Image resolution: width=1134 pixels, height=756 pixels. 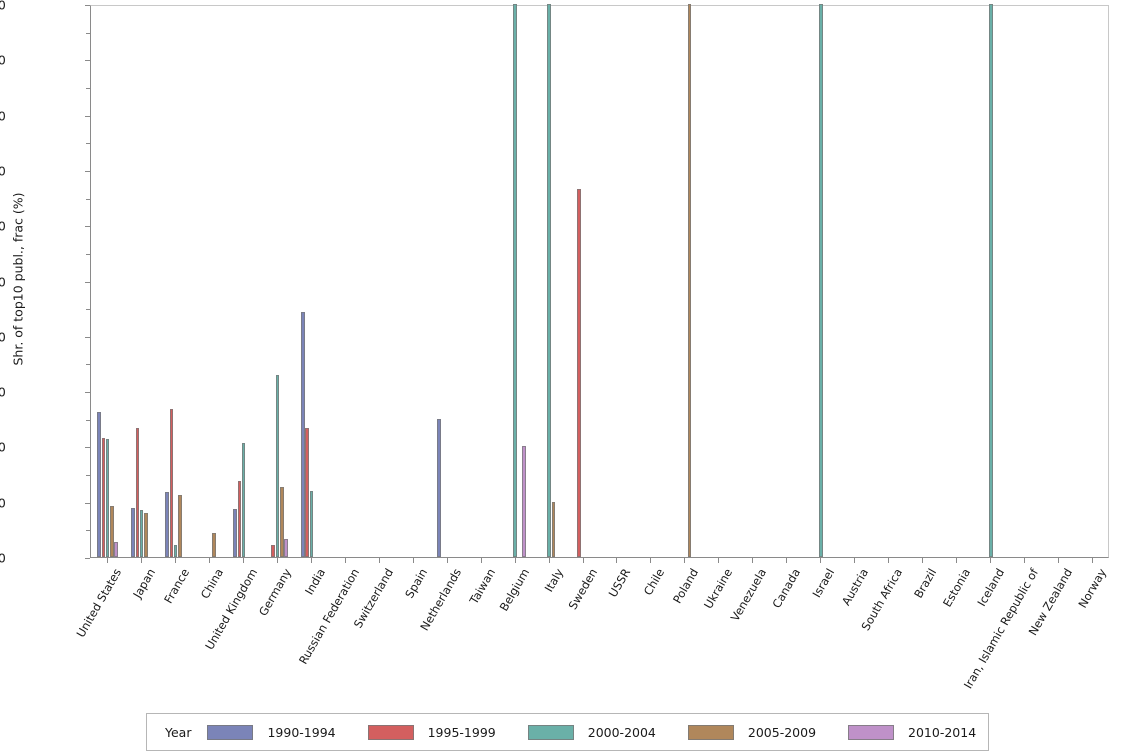 What do you see at coordinates (553, 580) in the screenshot?
I see `x-tick-label: Italy` at bounding box center [553, 580].